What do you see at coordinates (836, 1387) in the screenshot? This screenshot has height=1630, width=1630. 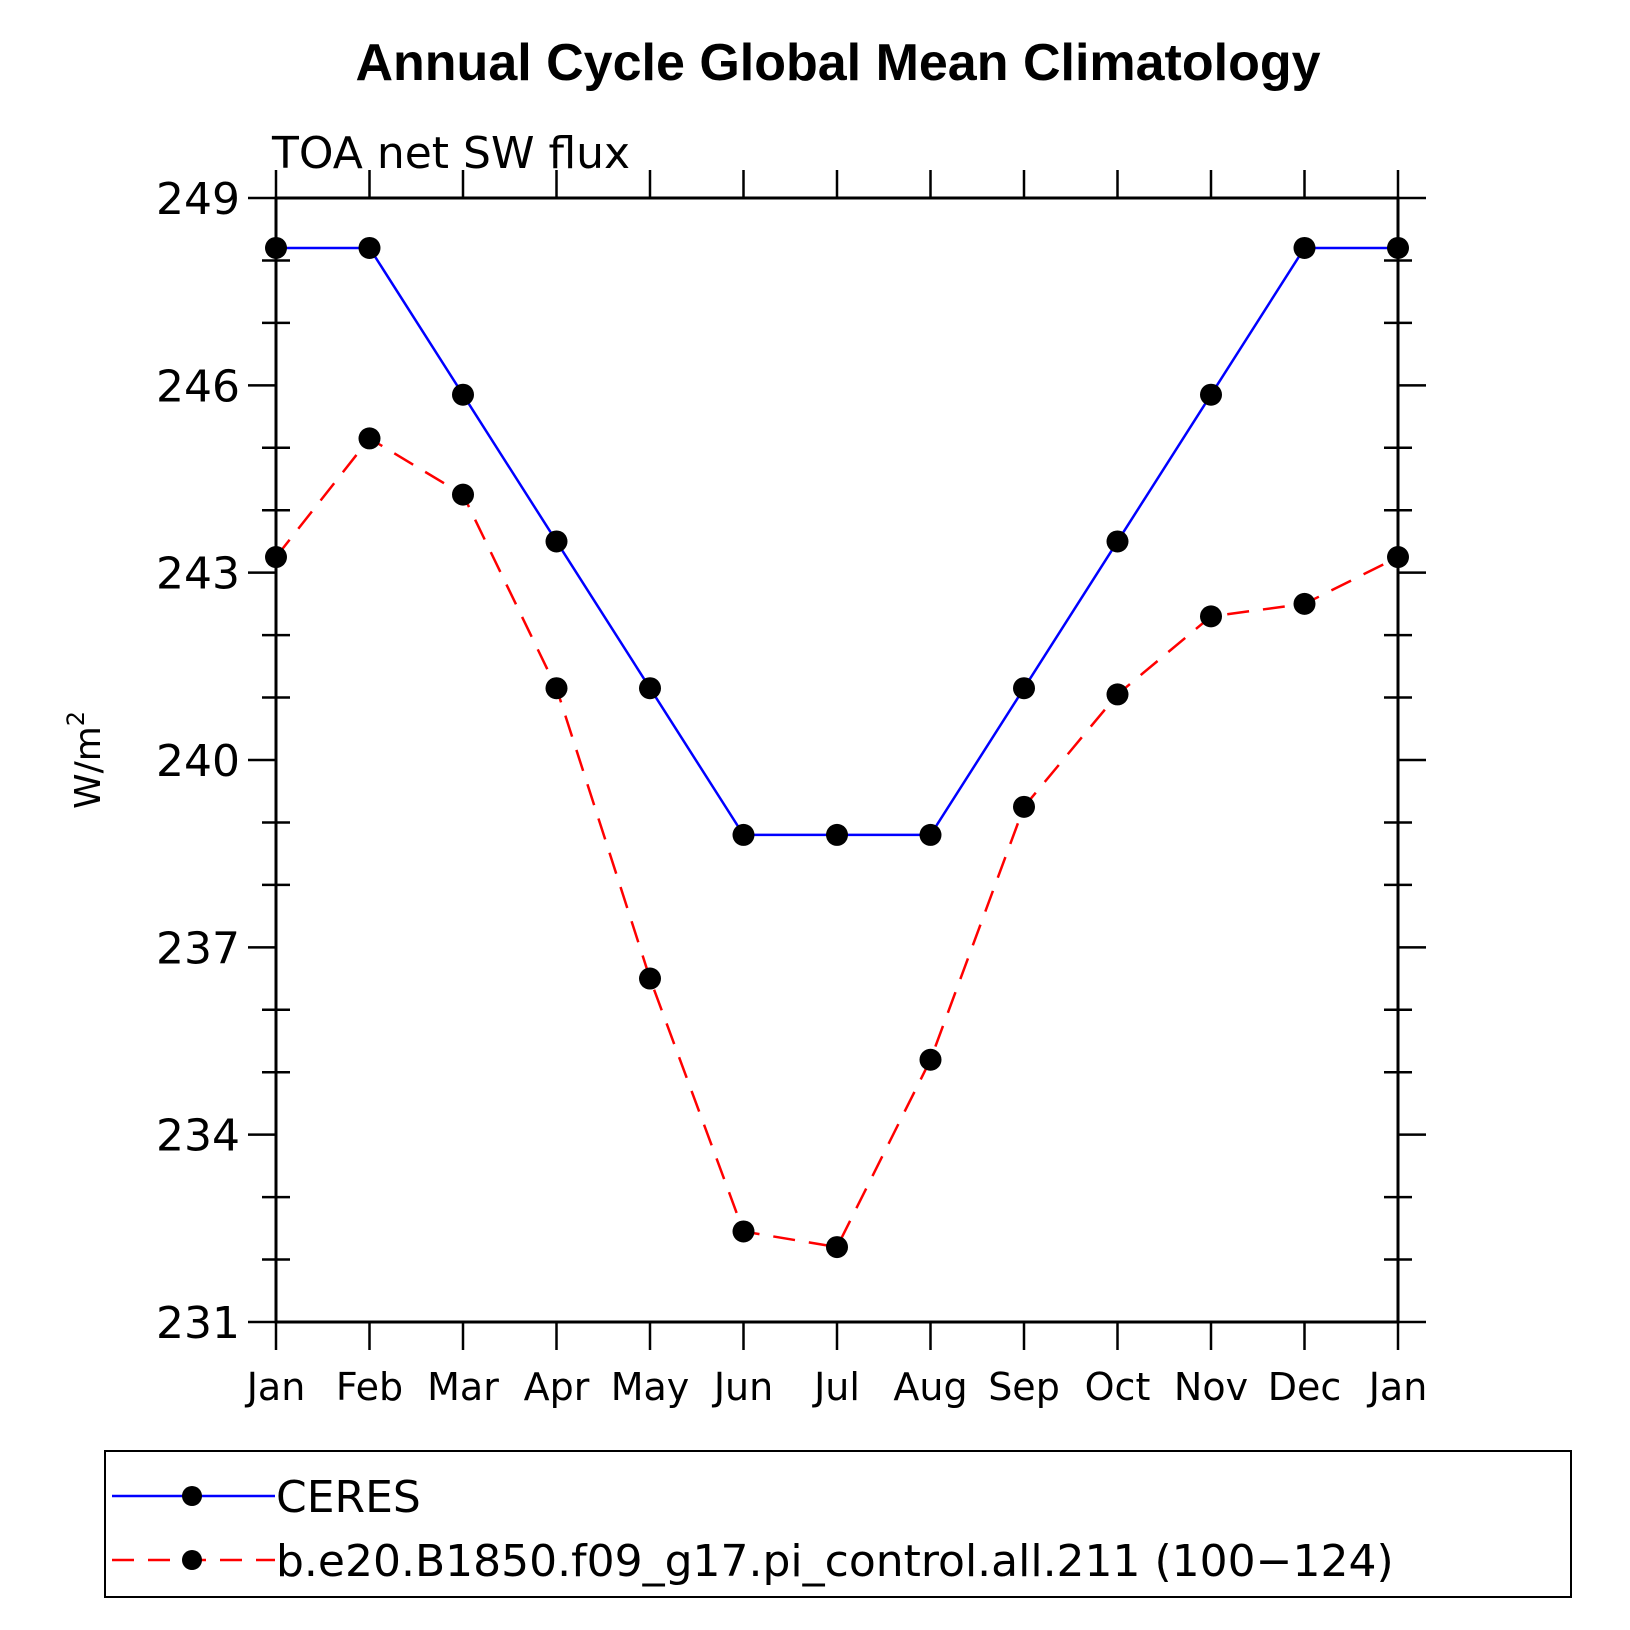 I see `x-tick-label: Jul` at bounding box center [836, 1387].